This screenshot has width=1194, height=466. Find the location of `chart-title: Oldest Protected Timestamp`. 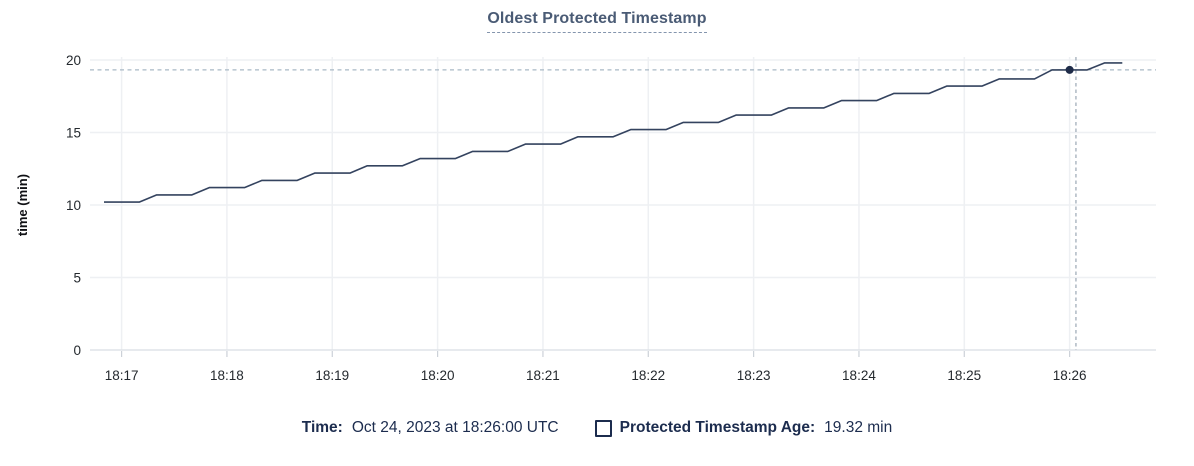

chart-title: Oldest Protected Timestamp is located at coordinates (597, 21).